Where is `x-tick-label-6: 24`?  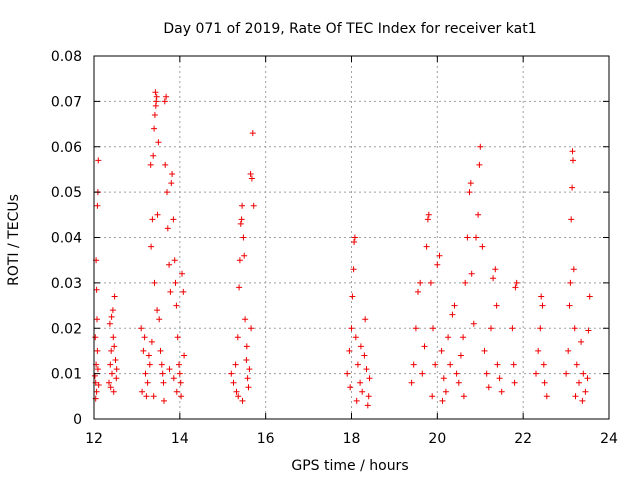 x-tick-label-6: 24 is located at coordinates (609, 439).